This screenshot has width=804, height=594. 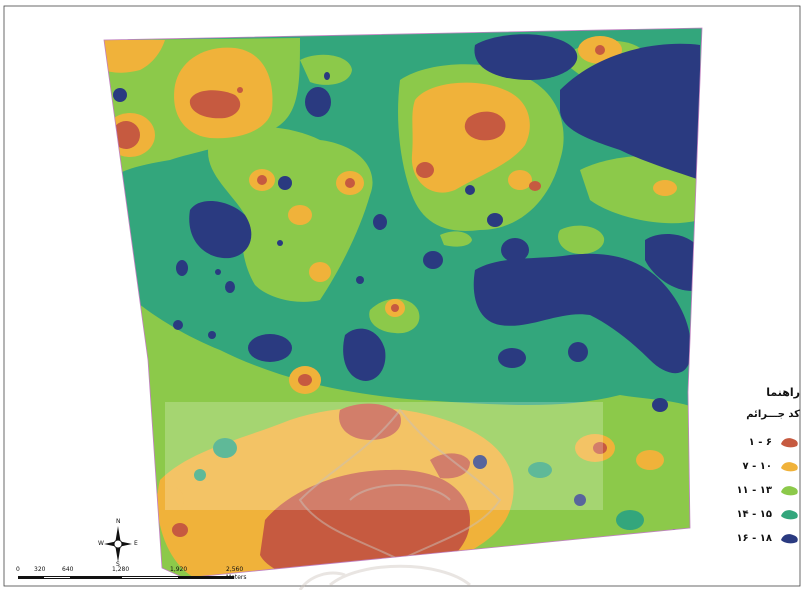 What do you see at coordinates (236, 577) in the screenshot?
I see `scale-unit: Meters` at bounding box center [236, 577].